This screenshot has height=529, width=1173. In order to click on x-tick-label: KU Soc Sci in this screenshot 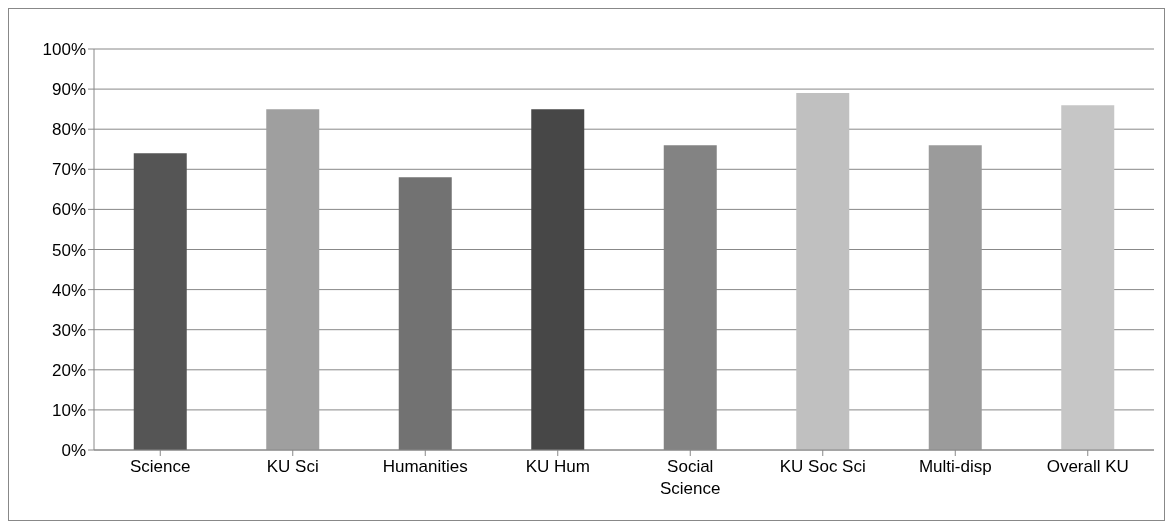, I will do `click(822, 466)`.